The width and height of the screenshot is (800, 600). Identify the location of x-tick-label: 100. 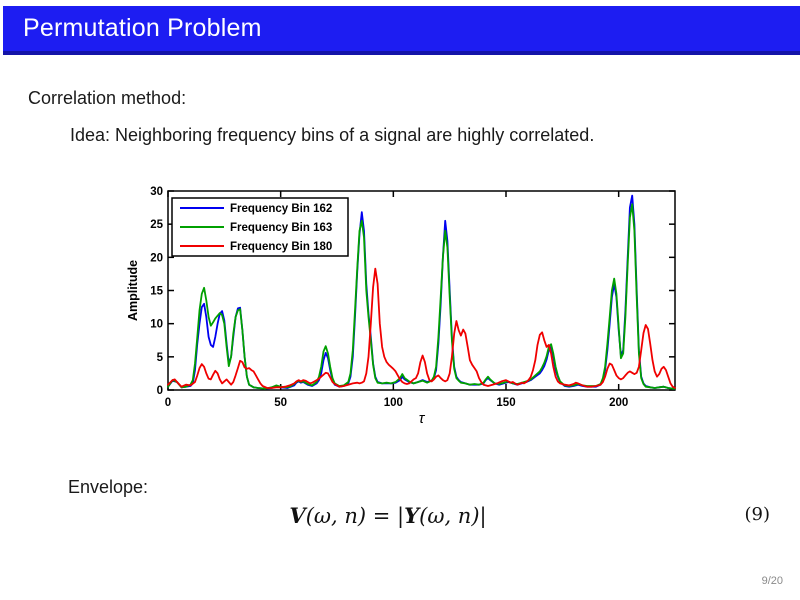
(393, 403).